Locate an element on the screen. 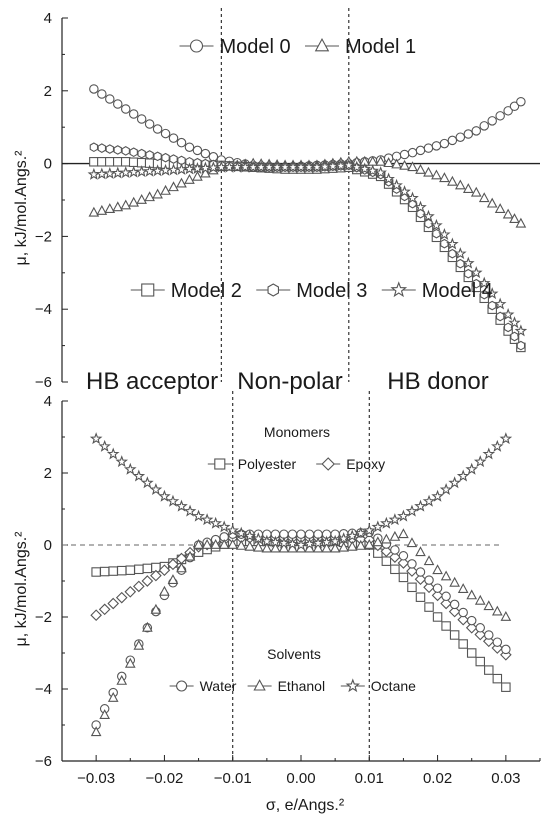 The width and height of the screenshot is (550, 834). x-axis-label: σ, e/Angs.² is located at coordinates (305, 805).